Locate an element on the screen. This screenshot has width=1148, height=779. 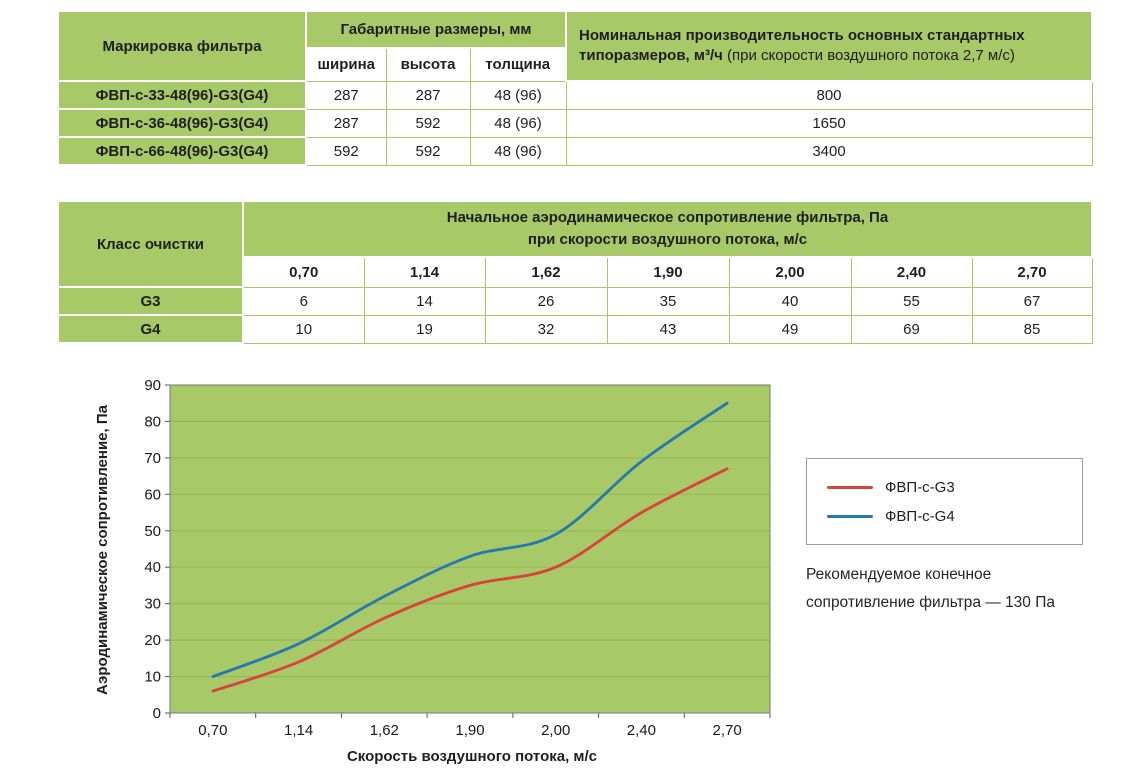
table1-header-dimensions: Габаритные размеры, мм is located at coordinates (436, 29).